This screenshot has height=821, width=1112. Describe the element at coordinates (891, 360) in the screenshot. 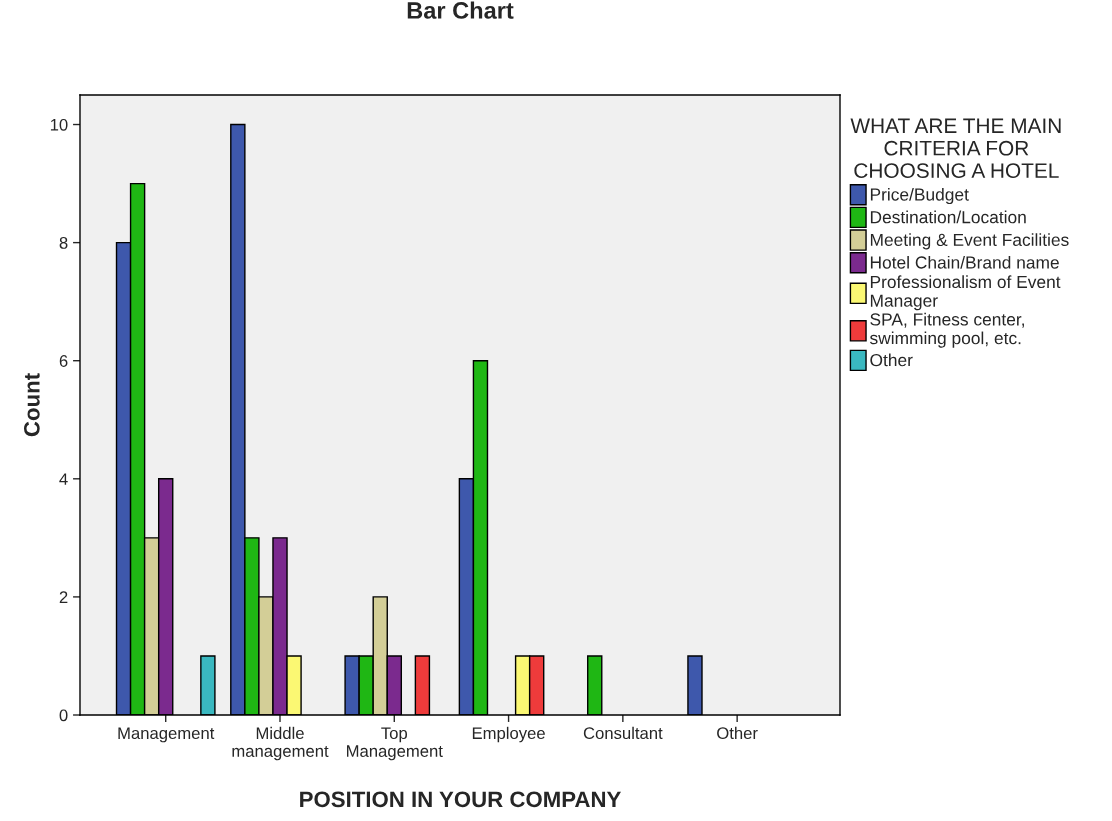

I see `legend-label: Other` at that location.